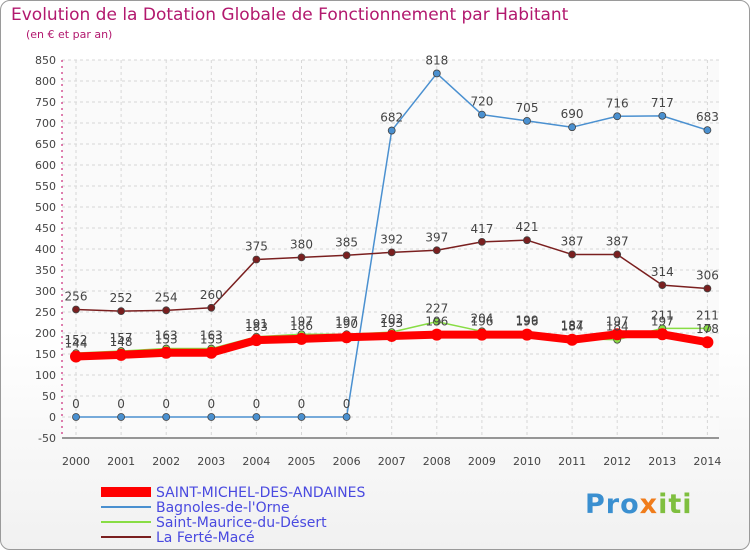 This screenshot has height=550, width=750. What do you see at coordinates (69, 34) in the screenshot?
I see `chart-subtitle: (en € et par an)` at bounding box center [69, 34].